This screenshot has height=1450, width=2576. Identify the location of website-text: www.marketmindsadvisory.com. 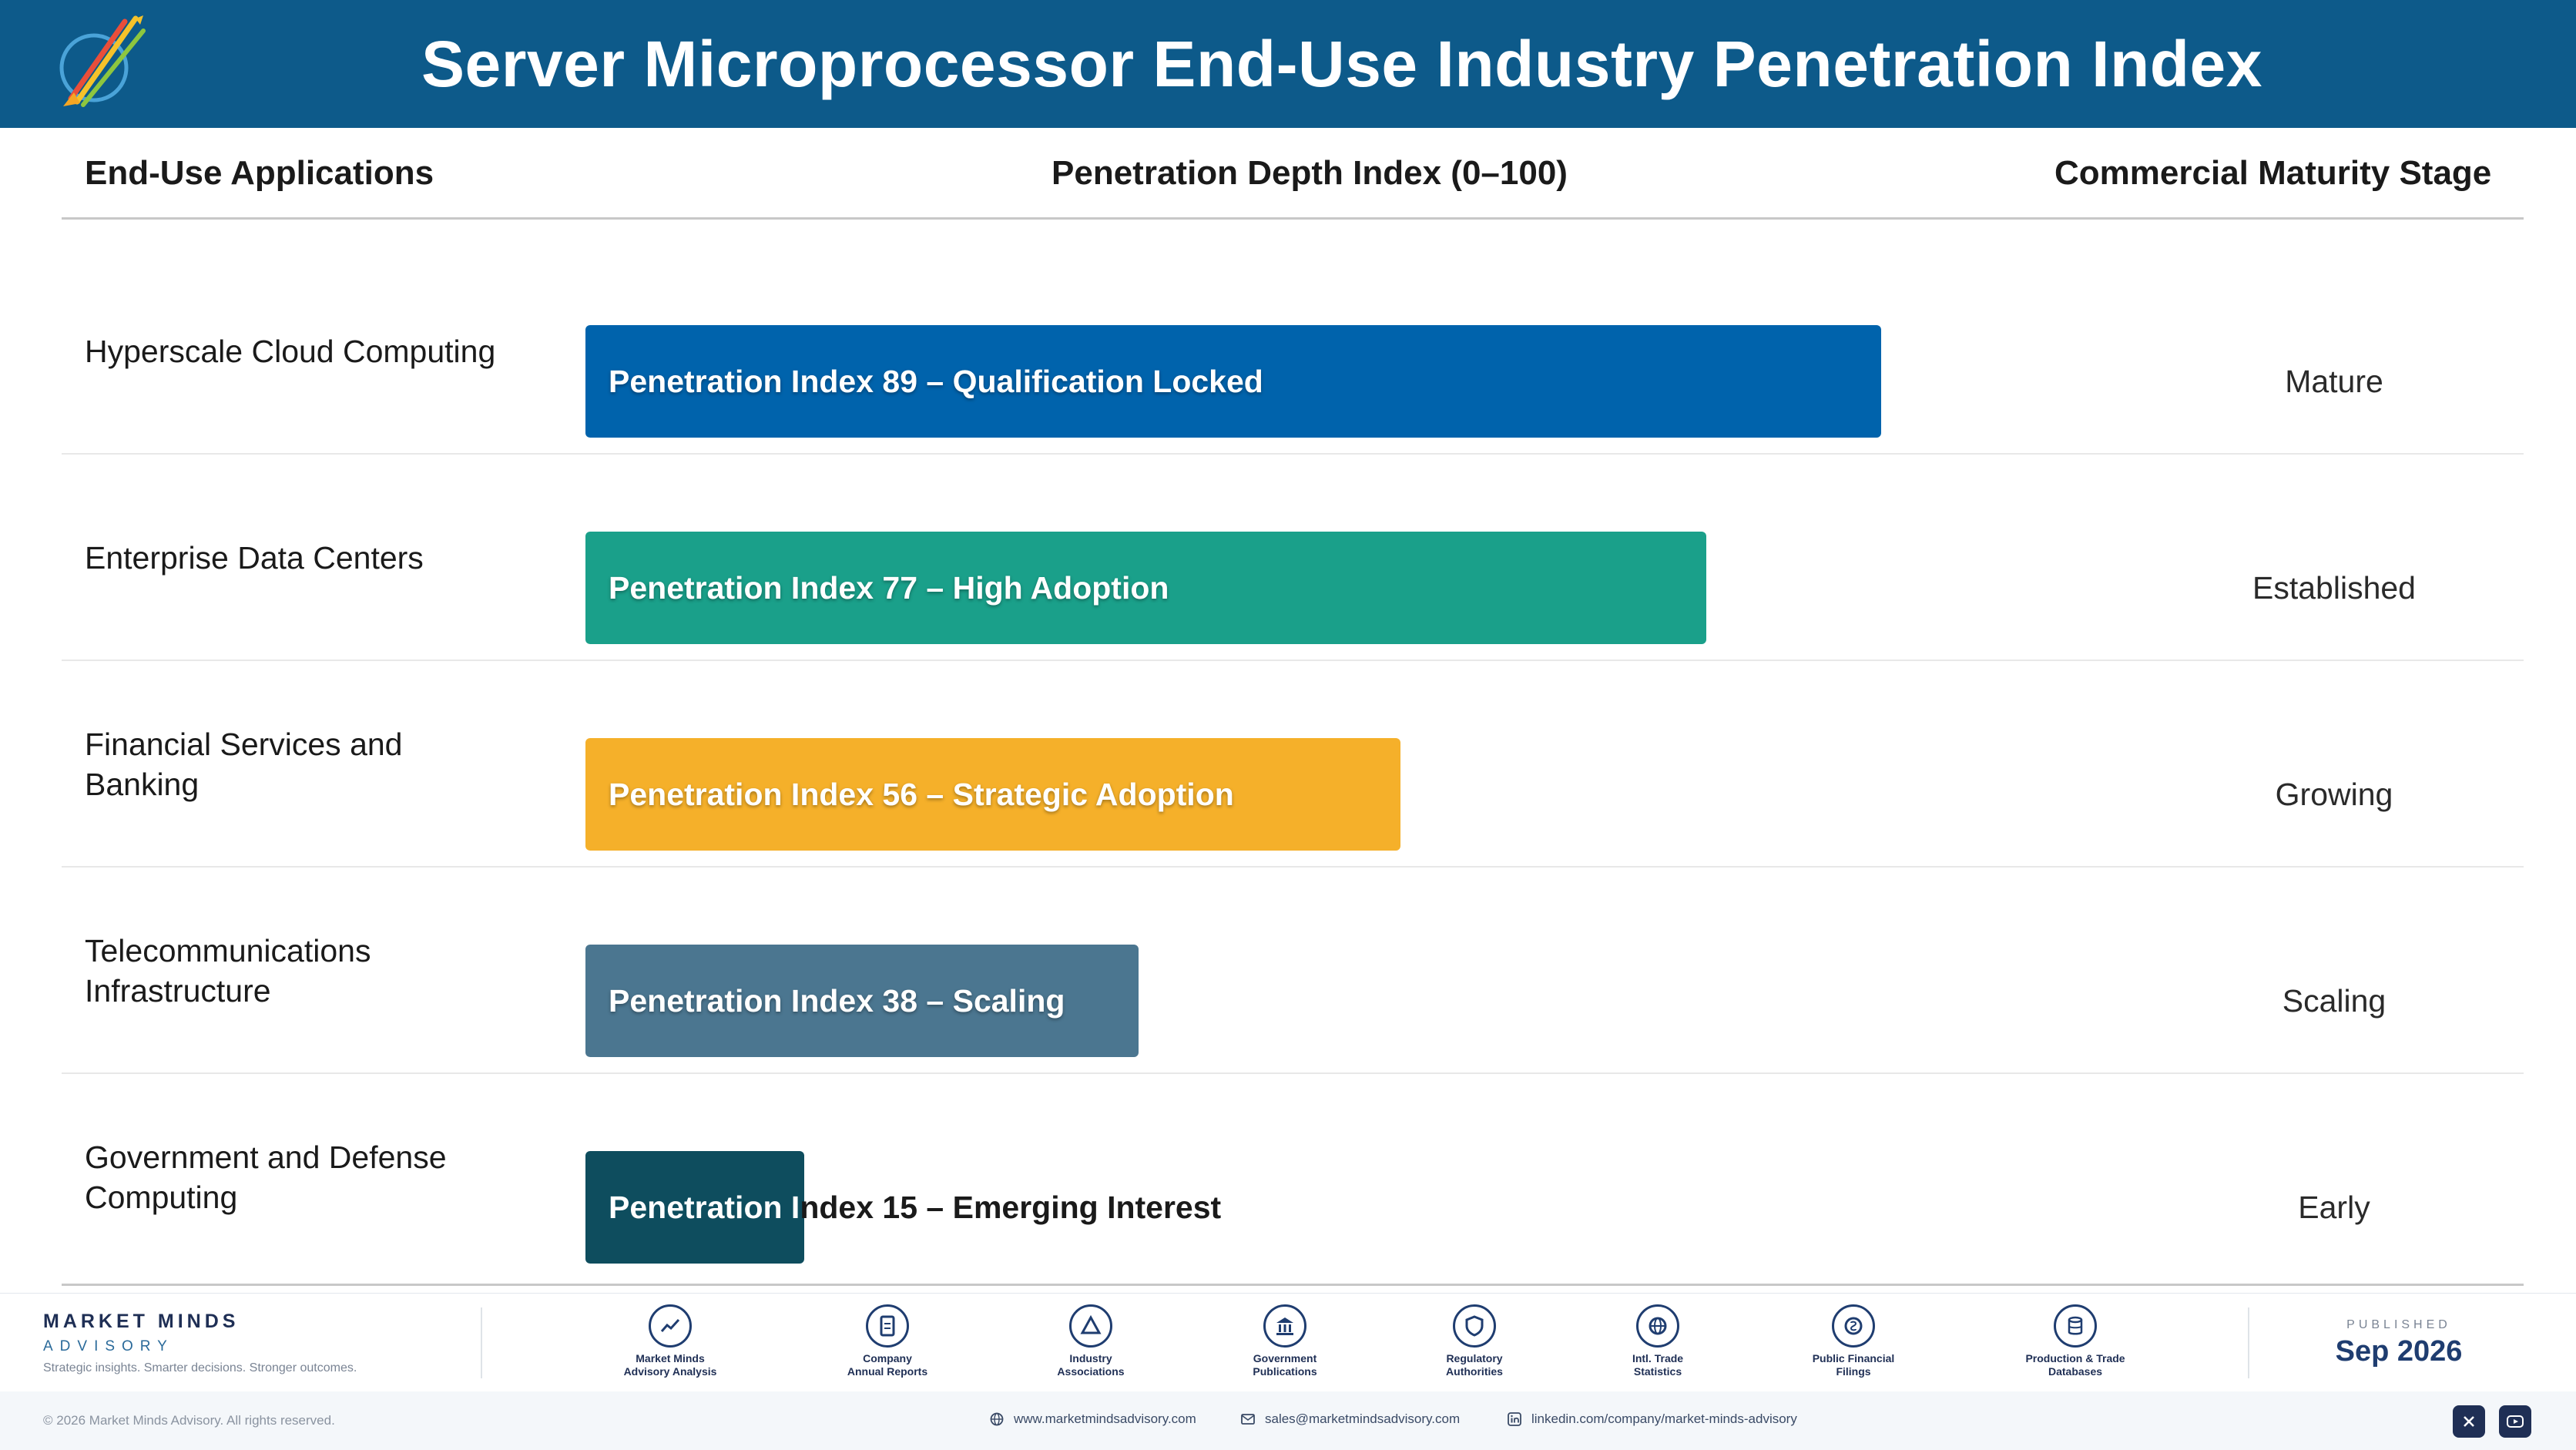
(1105, 1418).